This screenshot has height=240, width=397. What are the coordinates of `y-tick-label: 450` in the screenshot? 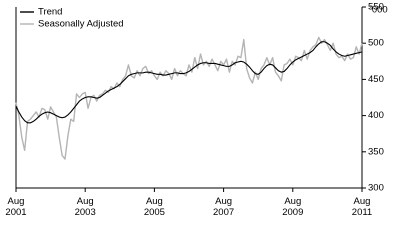 It's located at (376, 79).